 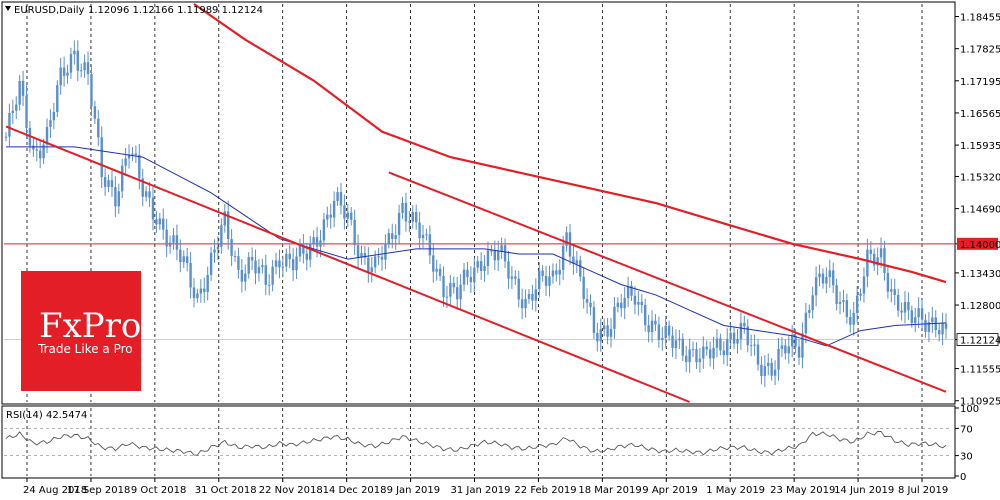 What do you see at coordinates (802, 490) in the screenshot?
I see `x-tick-label: 23 May 2019` at bounding box center [802, 490].